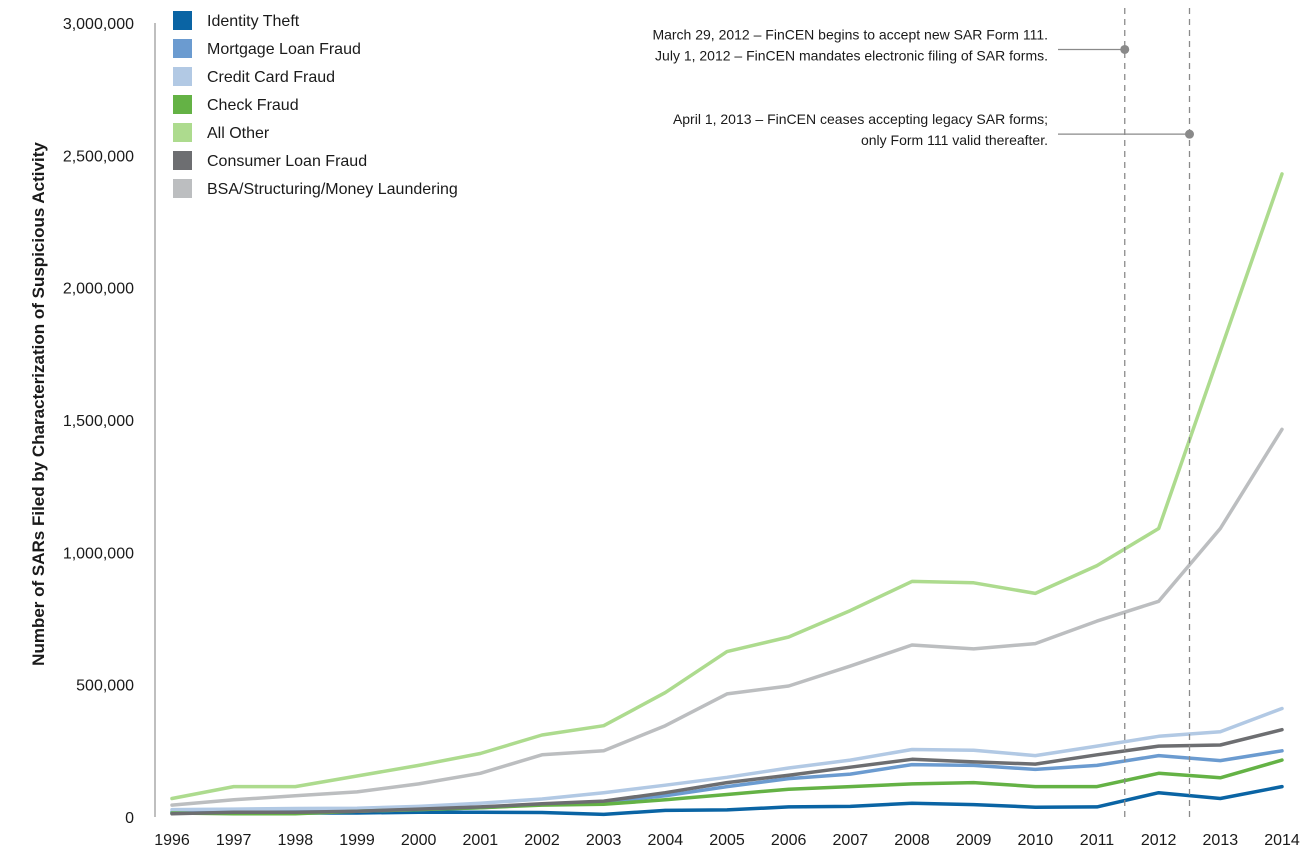 The width and height of the screenshot is (1313, 853). What do you see at coordinates (1097, 840) in the screenshot?
I see `x-tick-label: 2011` at bounding box center [1097, 840].